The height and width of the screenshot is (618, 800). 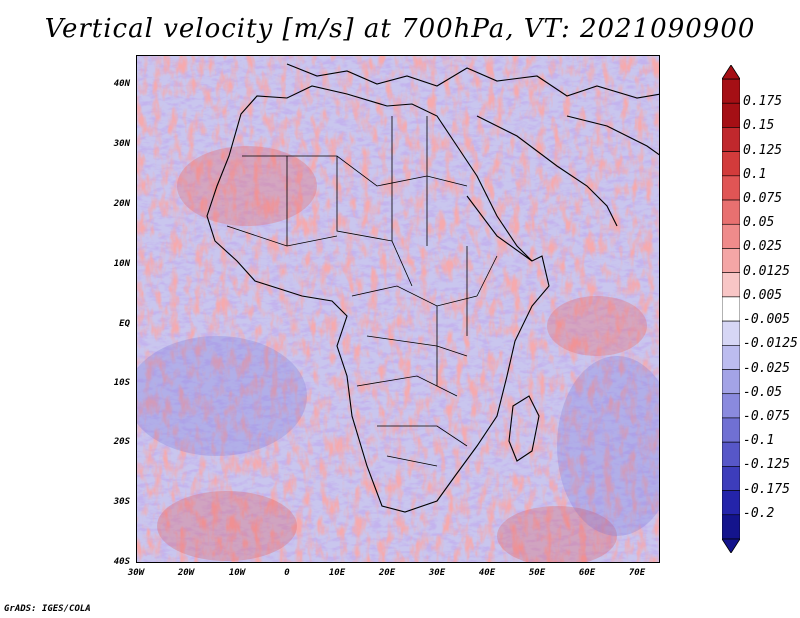 What do you see at coordinates (557, 534) in the screenshot?
I see `south-indian-positive` at bounding box center [557, 534].